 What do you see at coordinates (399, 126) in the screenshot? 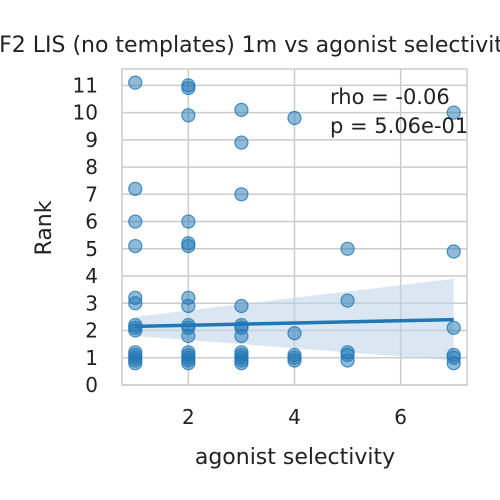
I see `p-value-annotation: p = 5.06e-01` at bounding box center [399, 126].